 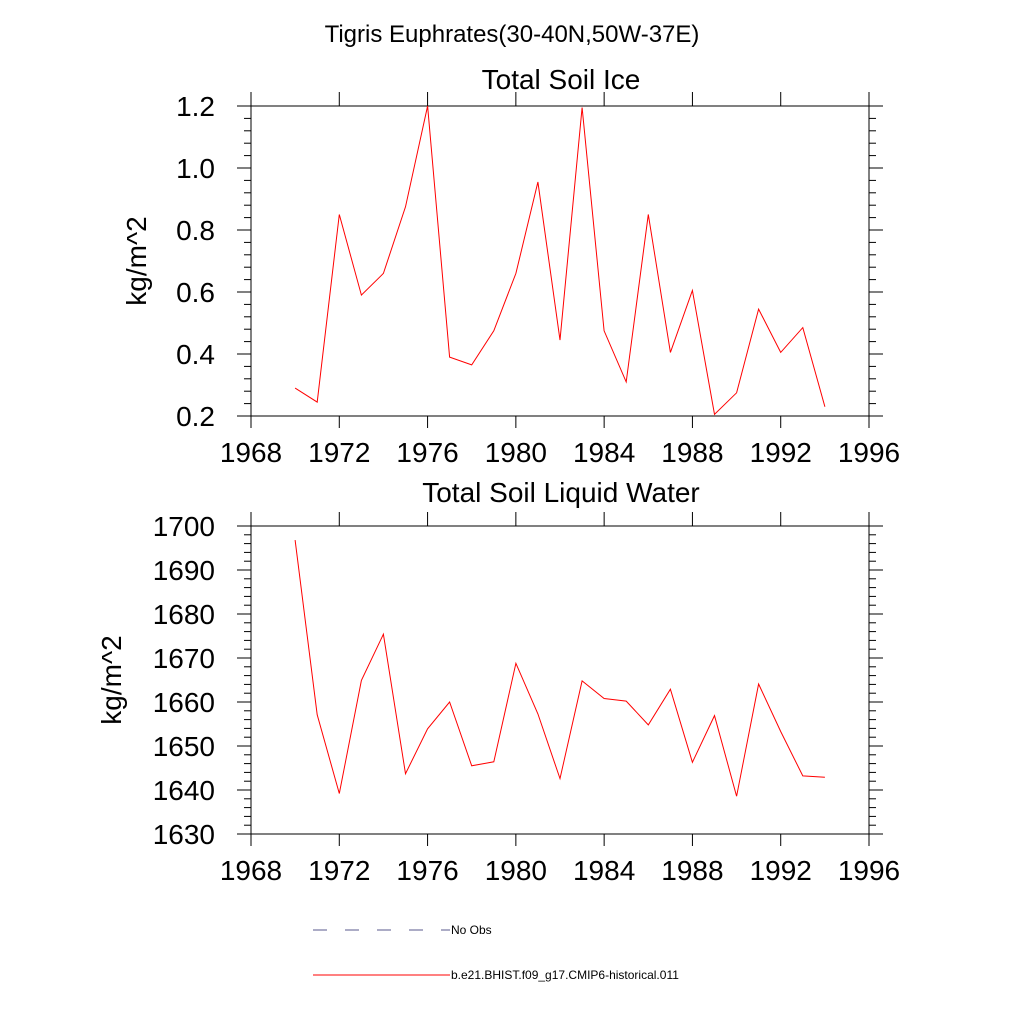 What do you see at coordinates (339, 870) in the screenshot?
I see `soil-liquid-water-x-tick-label: 1972` at bounding box center [339, 870].